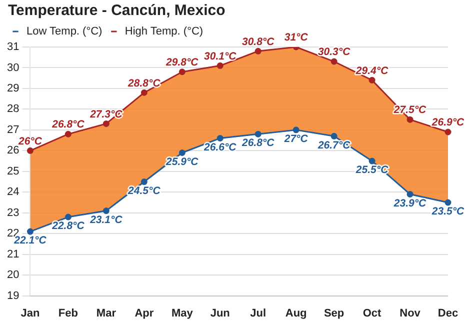 This screenshot has width=474, height=325. I want to click on y-tick-label: 23, so click(13, 212).